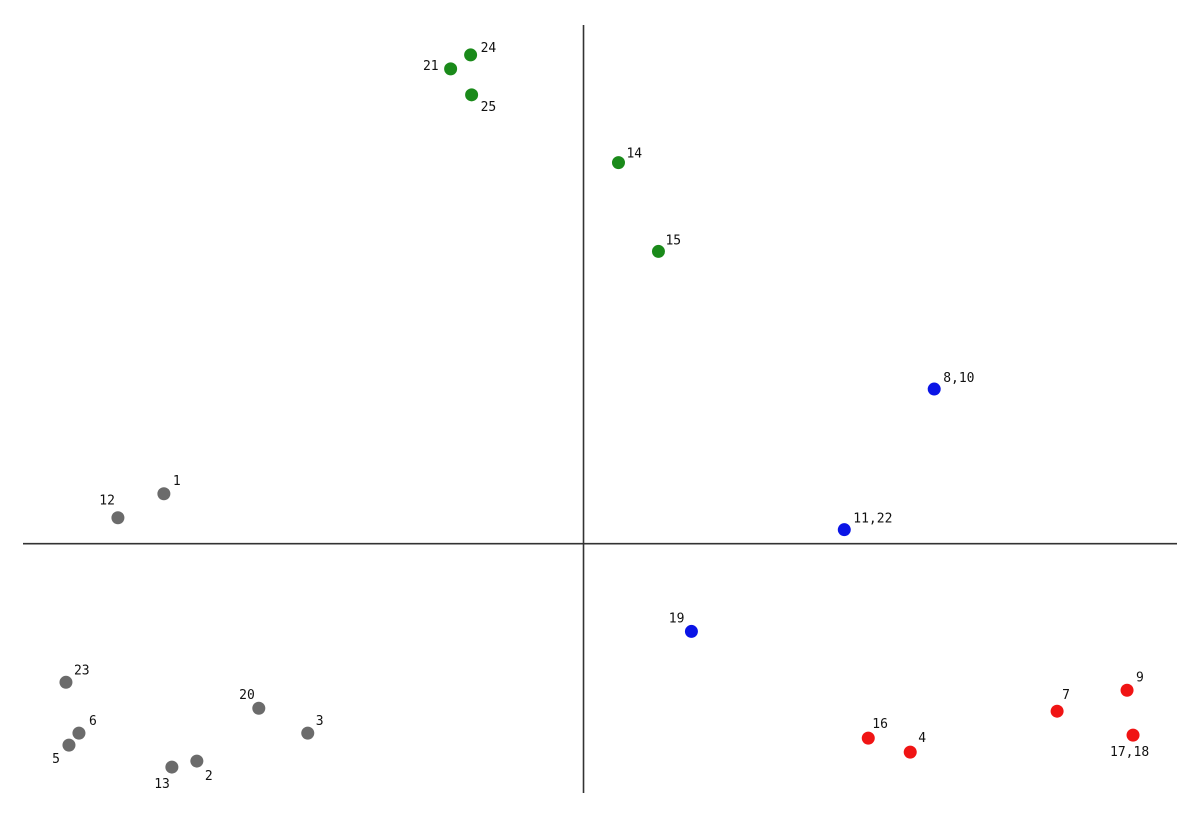 The height and width of the screenshot is (818, 1200). Describe the element at coordinates (673, 240) in the screenshot. I see `point-label: 15` at that location.